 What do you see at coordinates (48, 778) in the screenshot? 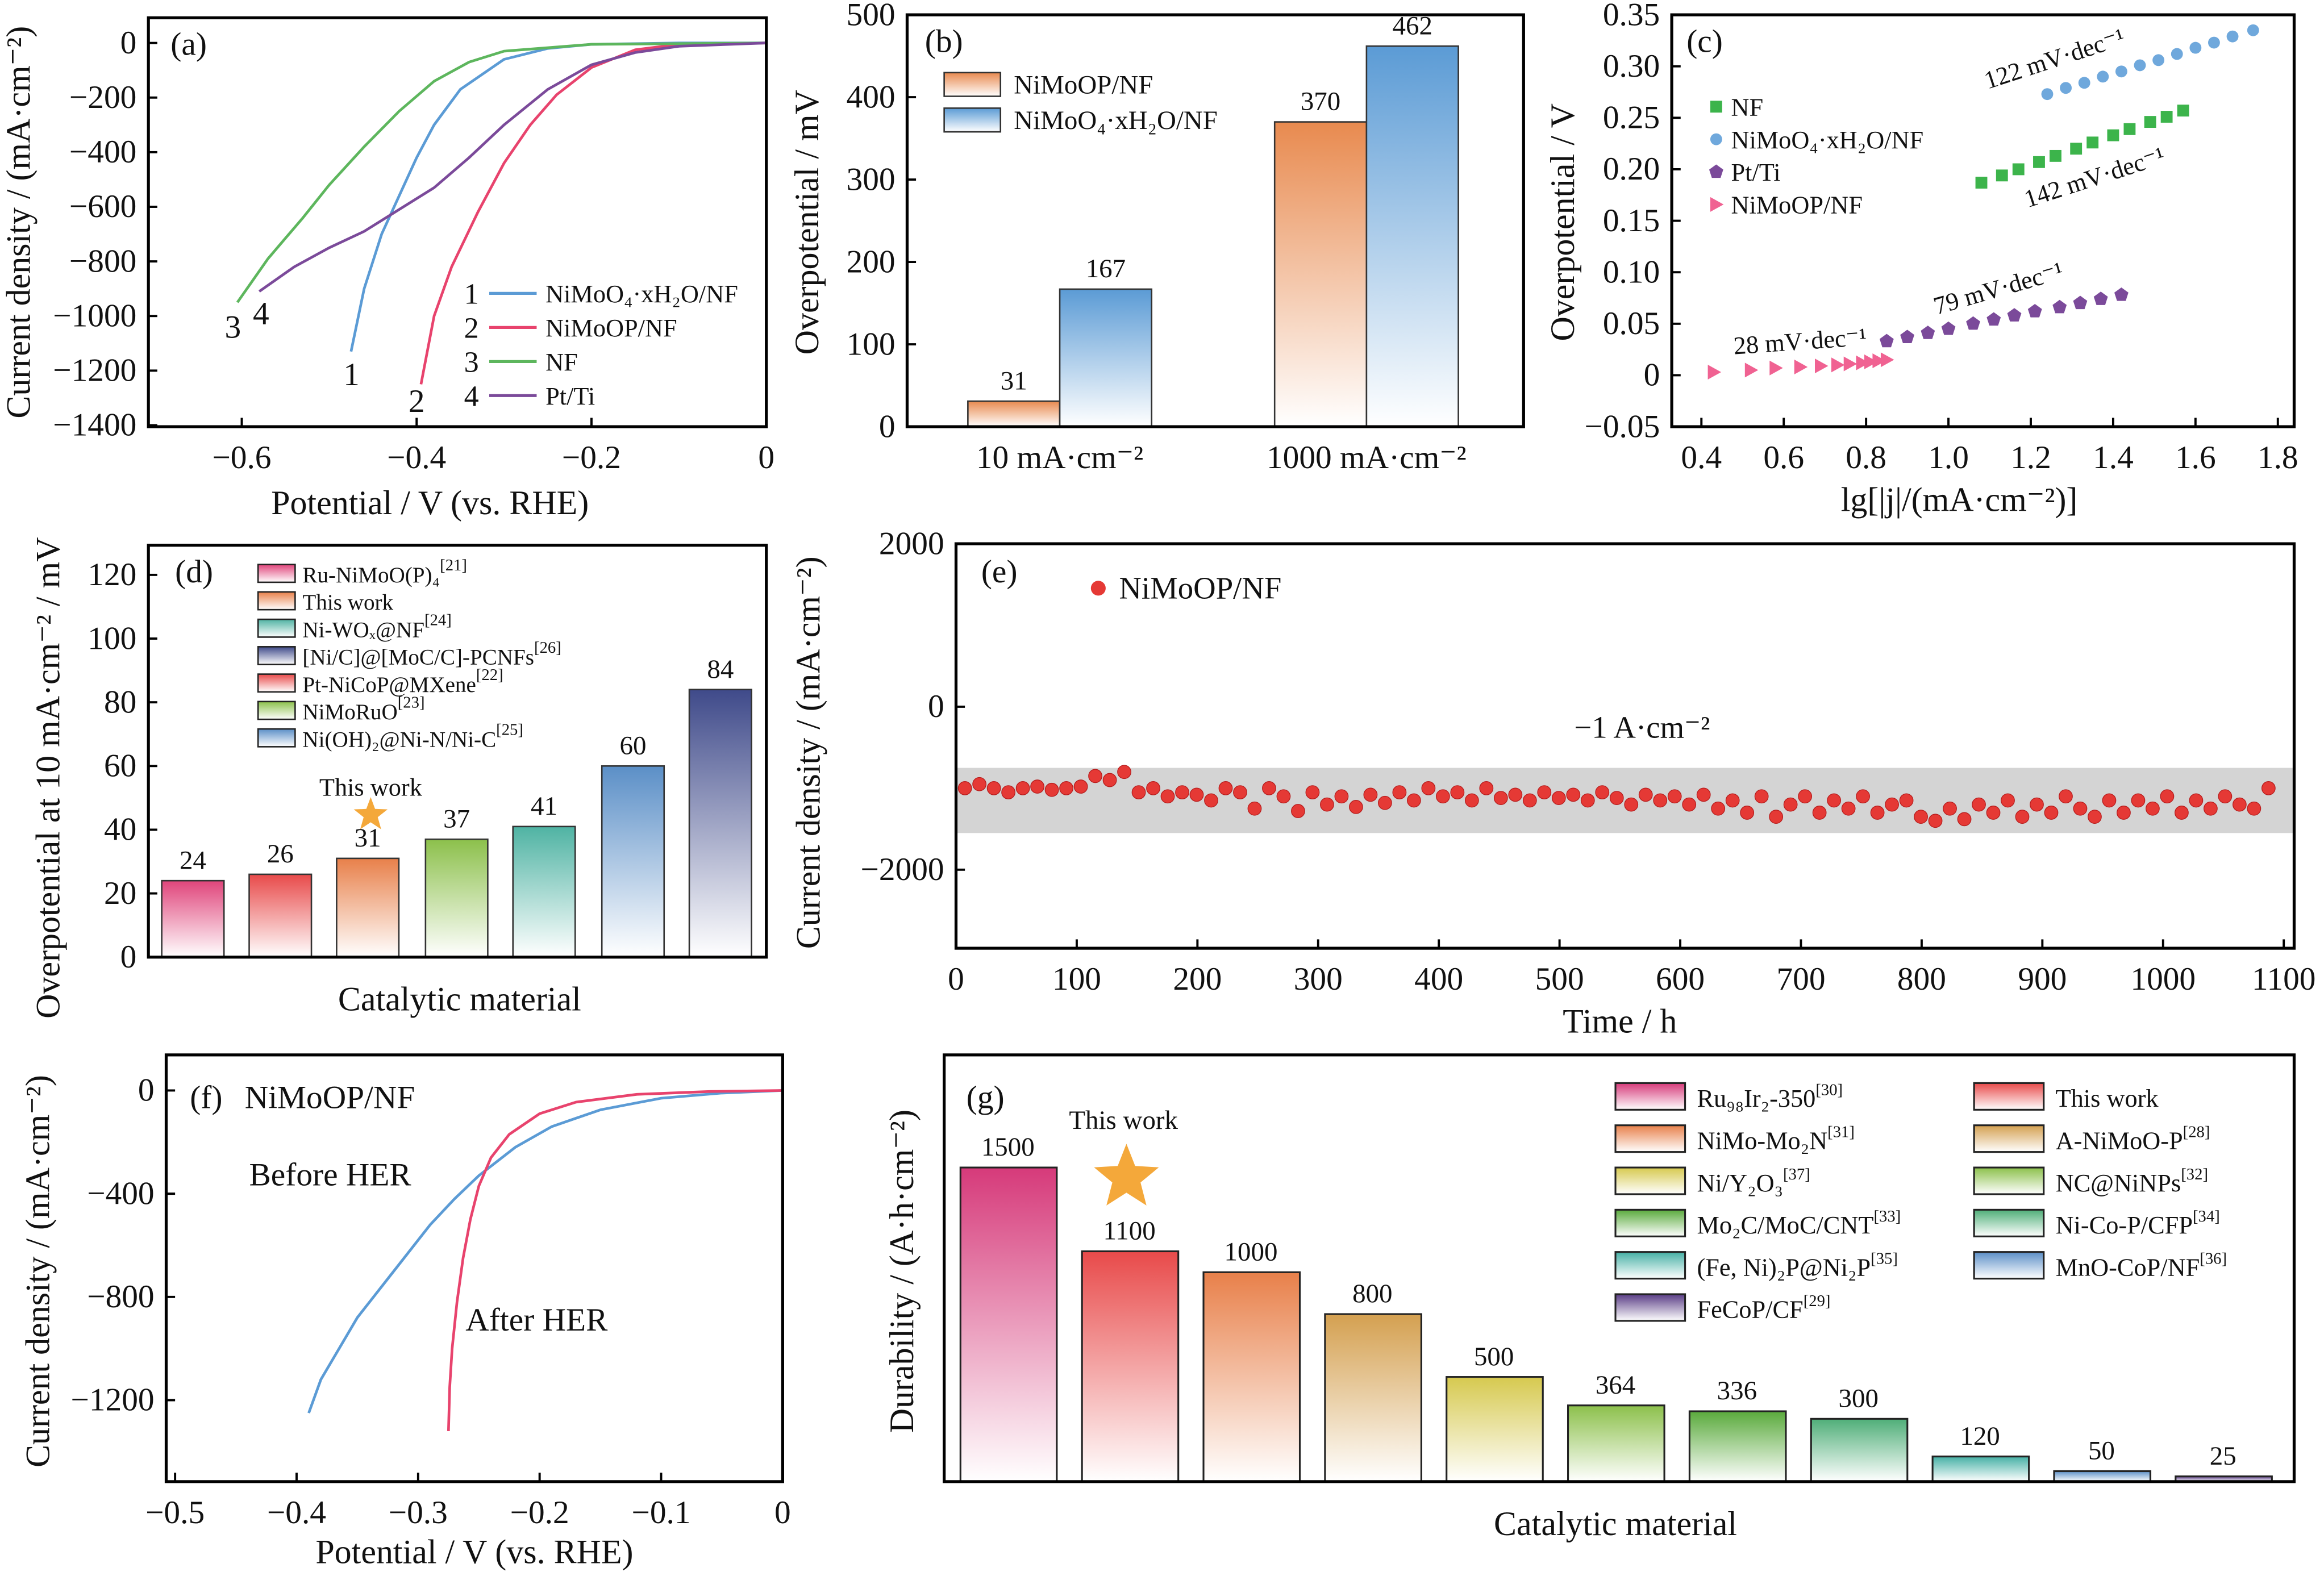
I see `y-axis-label: Overpotential at 10 mA·cm⁻² / mV` at bounding box center [48, 778].